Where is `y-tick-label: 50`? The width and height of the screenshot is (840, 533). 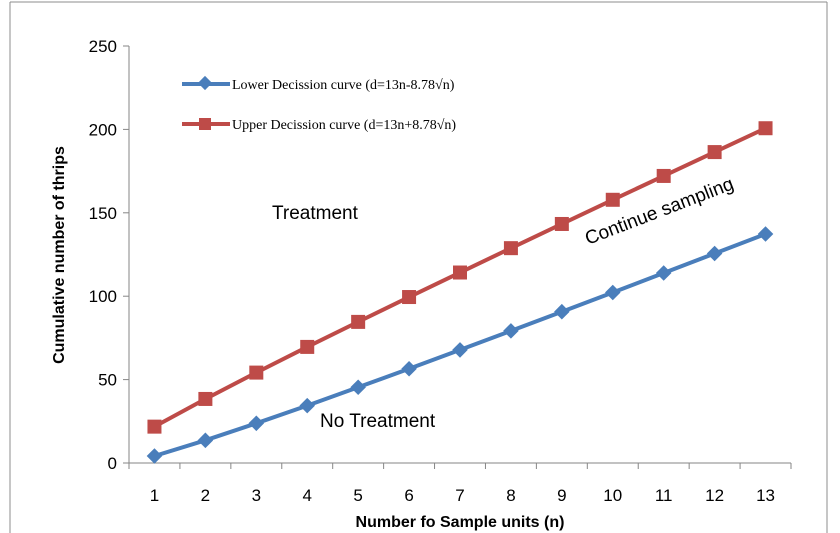
y-tick-label: 50 is located at coordinates (107, 380).